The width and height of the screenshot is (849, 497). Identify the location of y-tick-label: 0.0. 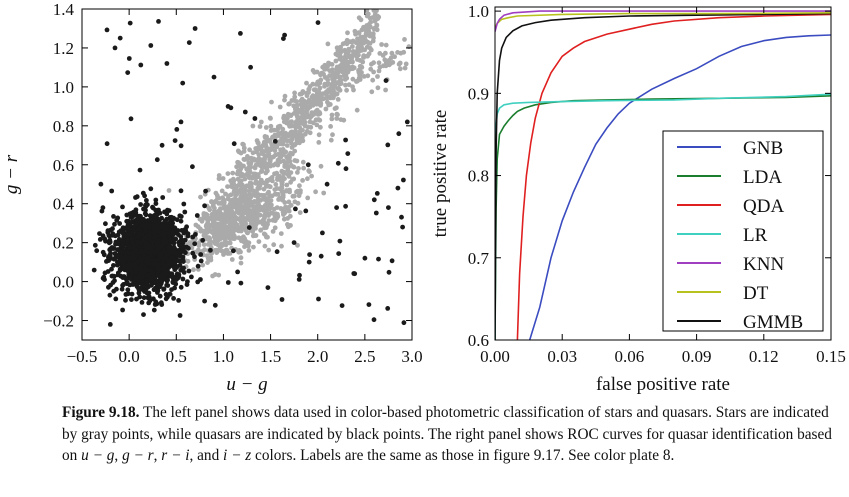
(63, 282).